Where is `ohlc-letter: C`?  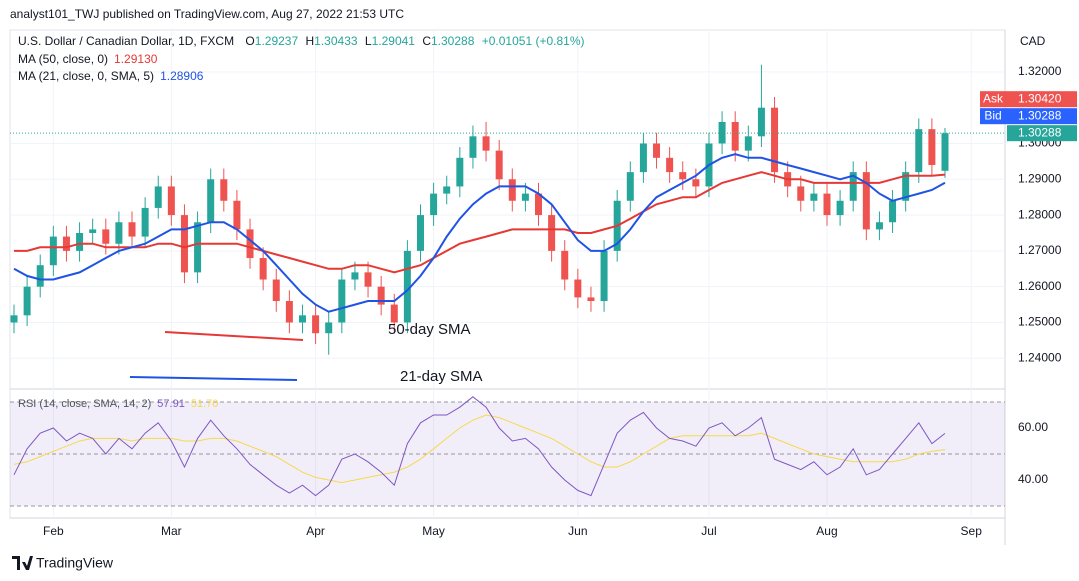
ohlc-letter: C is located at coordinates (426, 41).